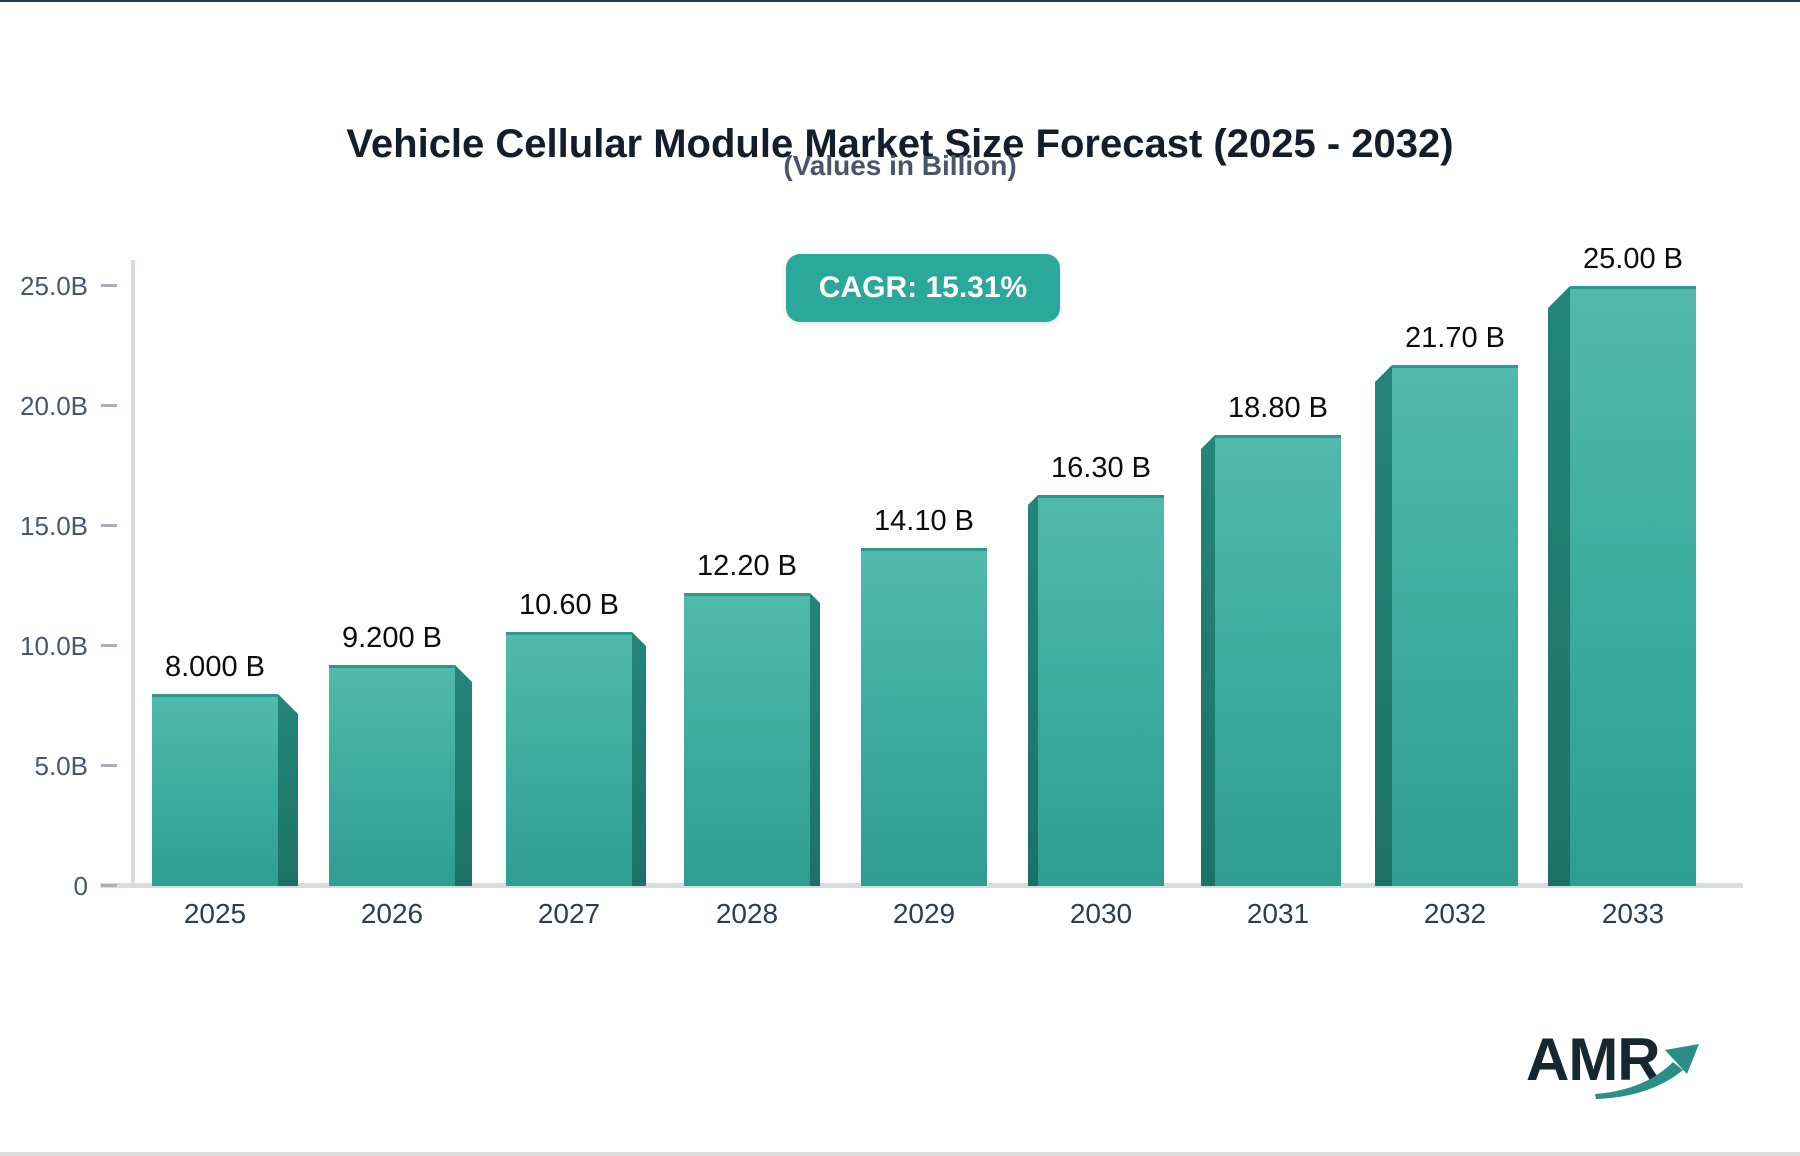  What do you see at coordinates (924, 521) in the screenshot?
I see `bar-value-label: 14.10 B` at bounding box center [924, 521].